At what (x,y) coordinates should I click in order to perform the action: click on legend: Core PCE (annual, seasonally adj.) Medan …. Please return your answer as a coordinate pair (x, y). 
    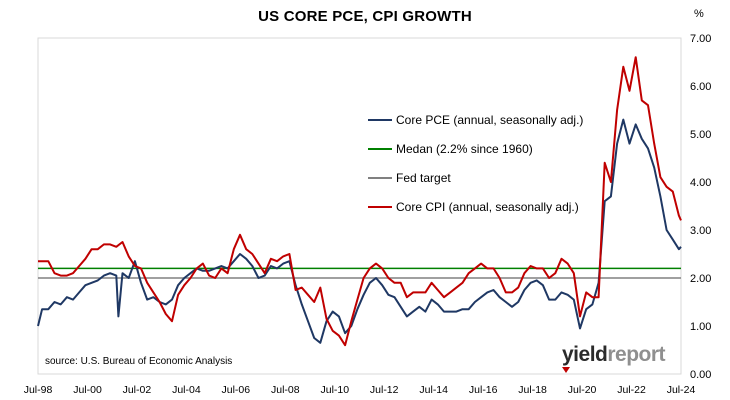
    Looking at the image, I should click on (475, 163).